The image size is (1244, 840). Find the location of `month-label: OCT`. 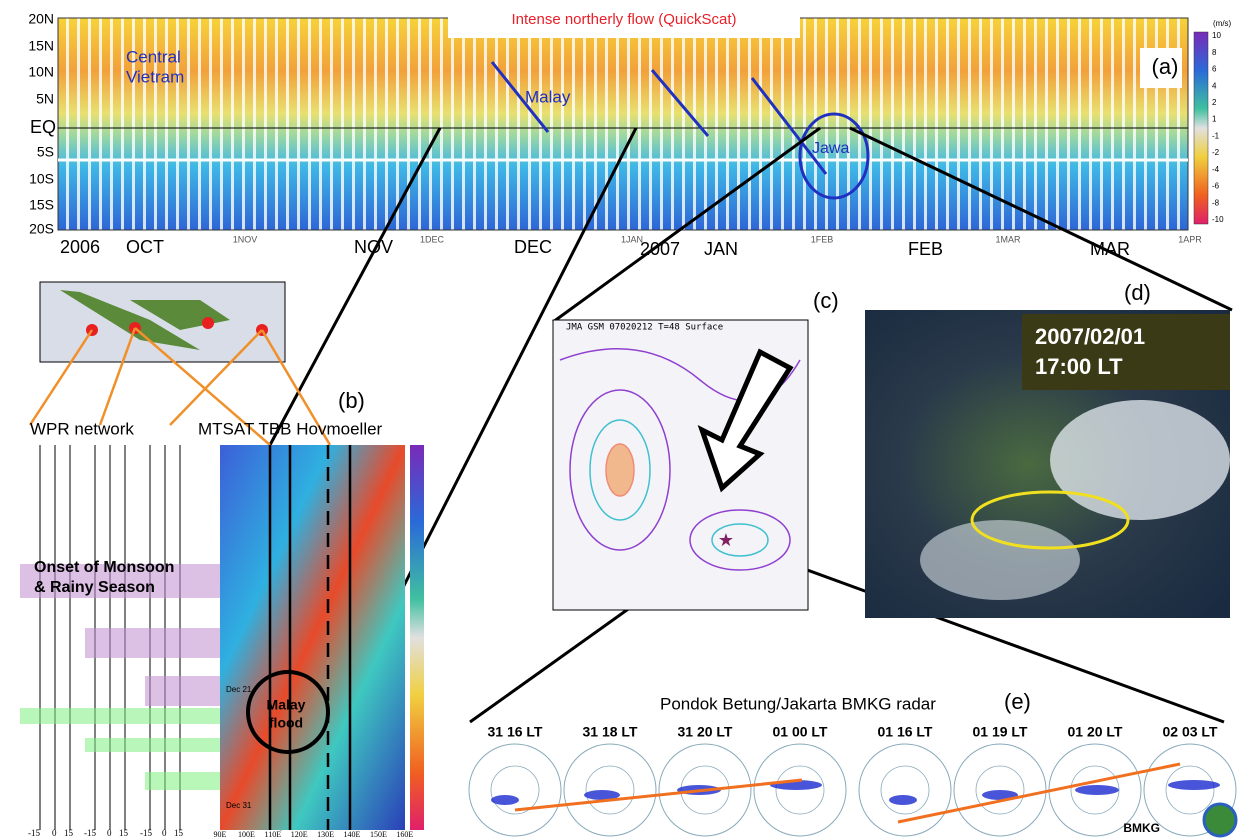

month-label: OCT is located at coordinates (145, 247).